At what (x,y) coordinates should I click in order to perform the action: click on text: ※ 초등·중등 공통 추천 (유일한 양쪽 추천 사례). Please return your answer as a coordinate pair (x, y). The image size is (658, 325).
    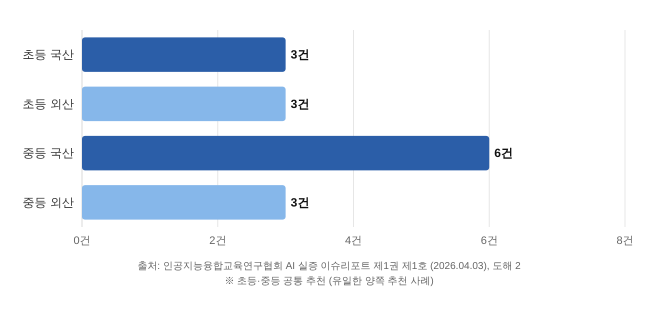
    Looking at the image, I should click on (329, 281).